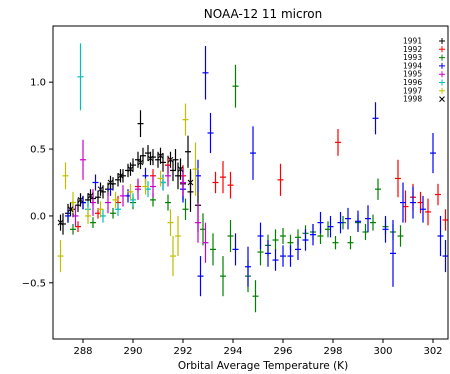  What do you see at coordinates (121, 133) in the screenshot?
I see `series-1996` at bounding box center [121, 133].